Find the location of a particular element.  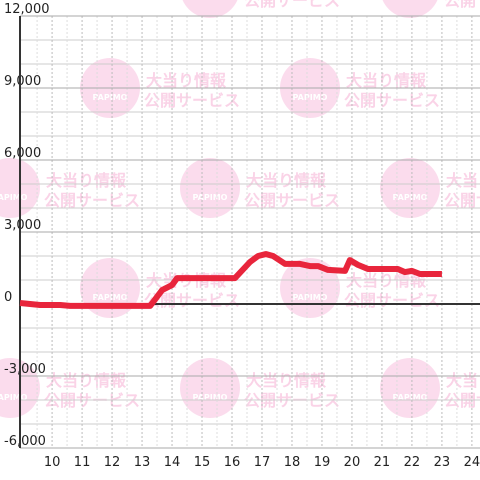

y-tick-label: -6,000 is located at coordinates (25, 441).